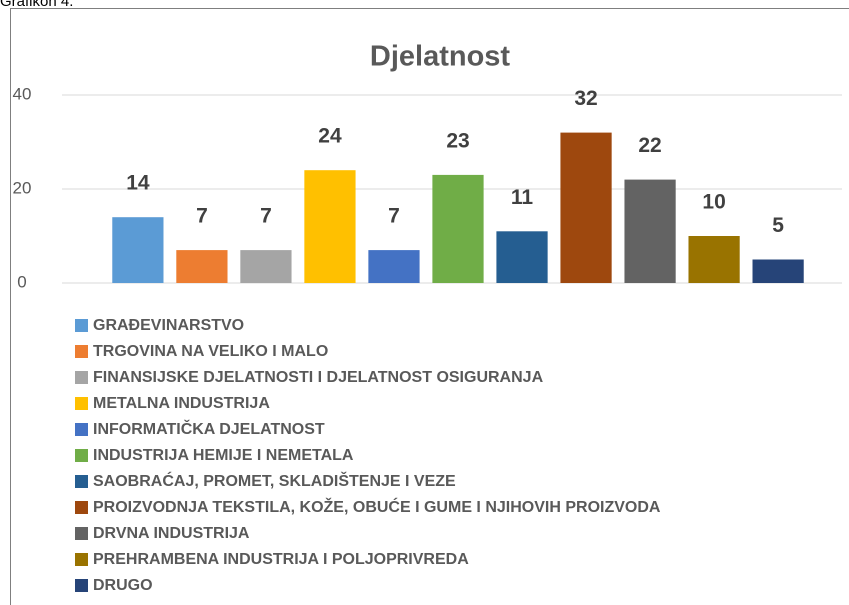  I want to click on legend-label: PREHRAMBENA INDUSTRIJA I POLJOPRIVREDA, so click(281, 559).